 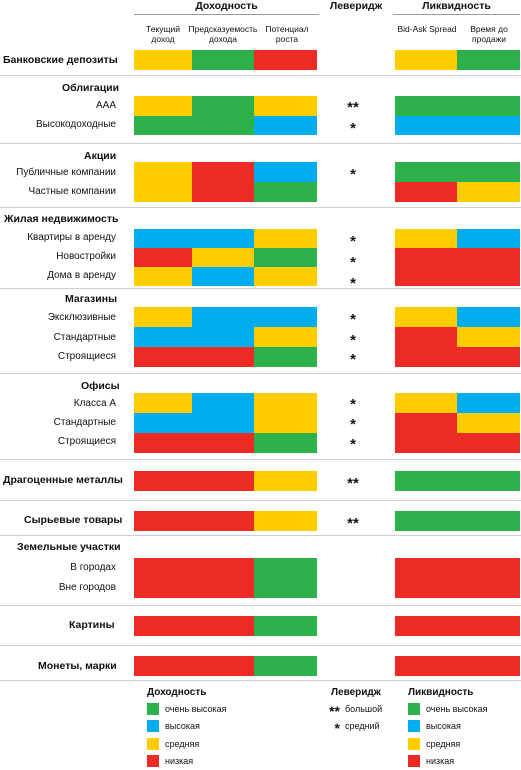 I want to click on cat-stocks: Акции, so click(x=100, y=156).